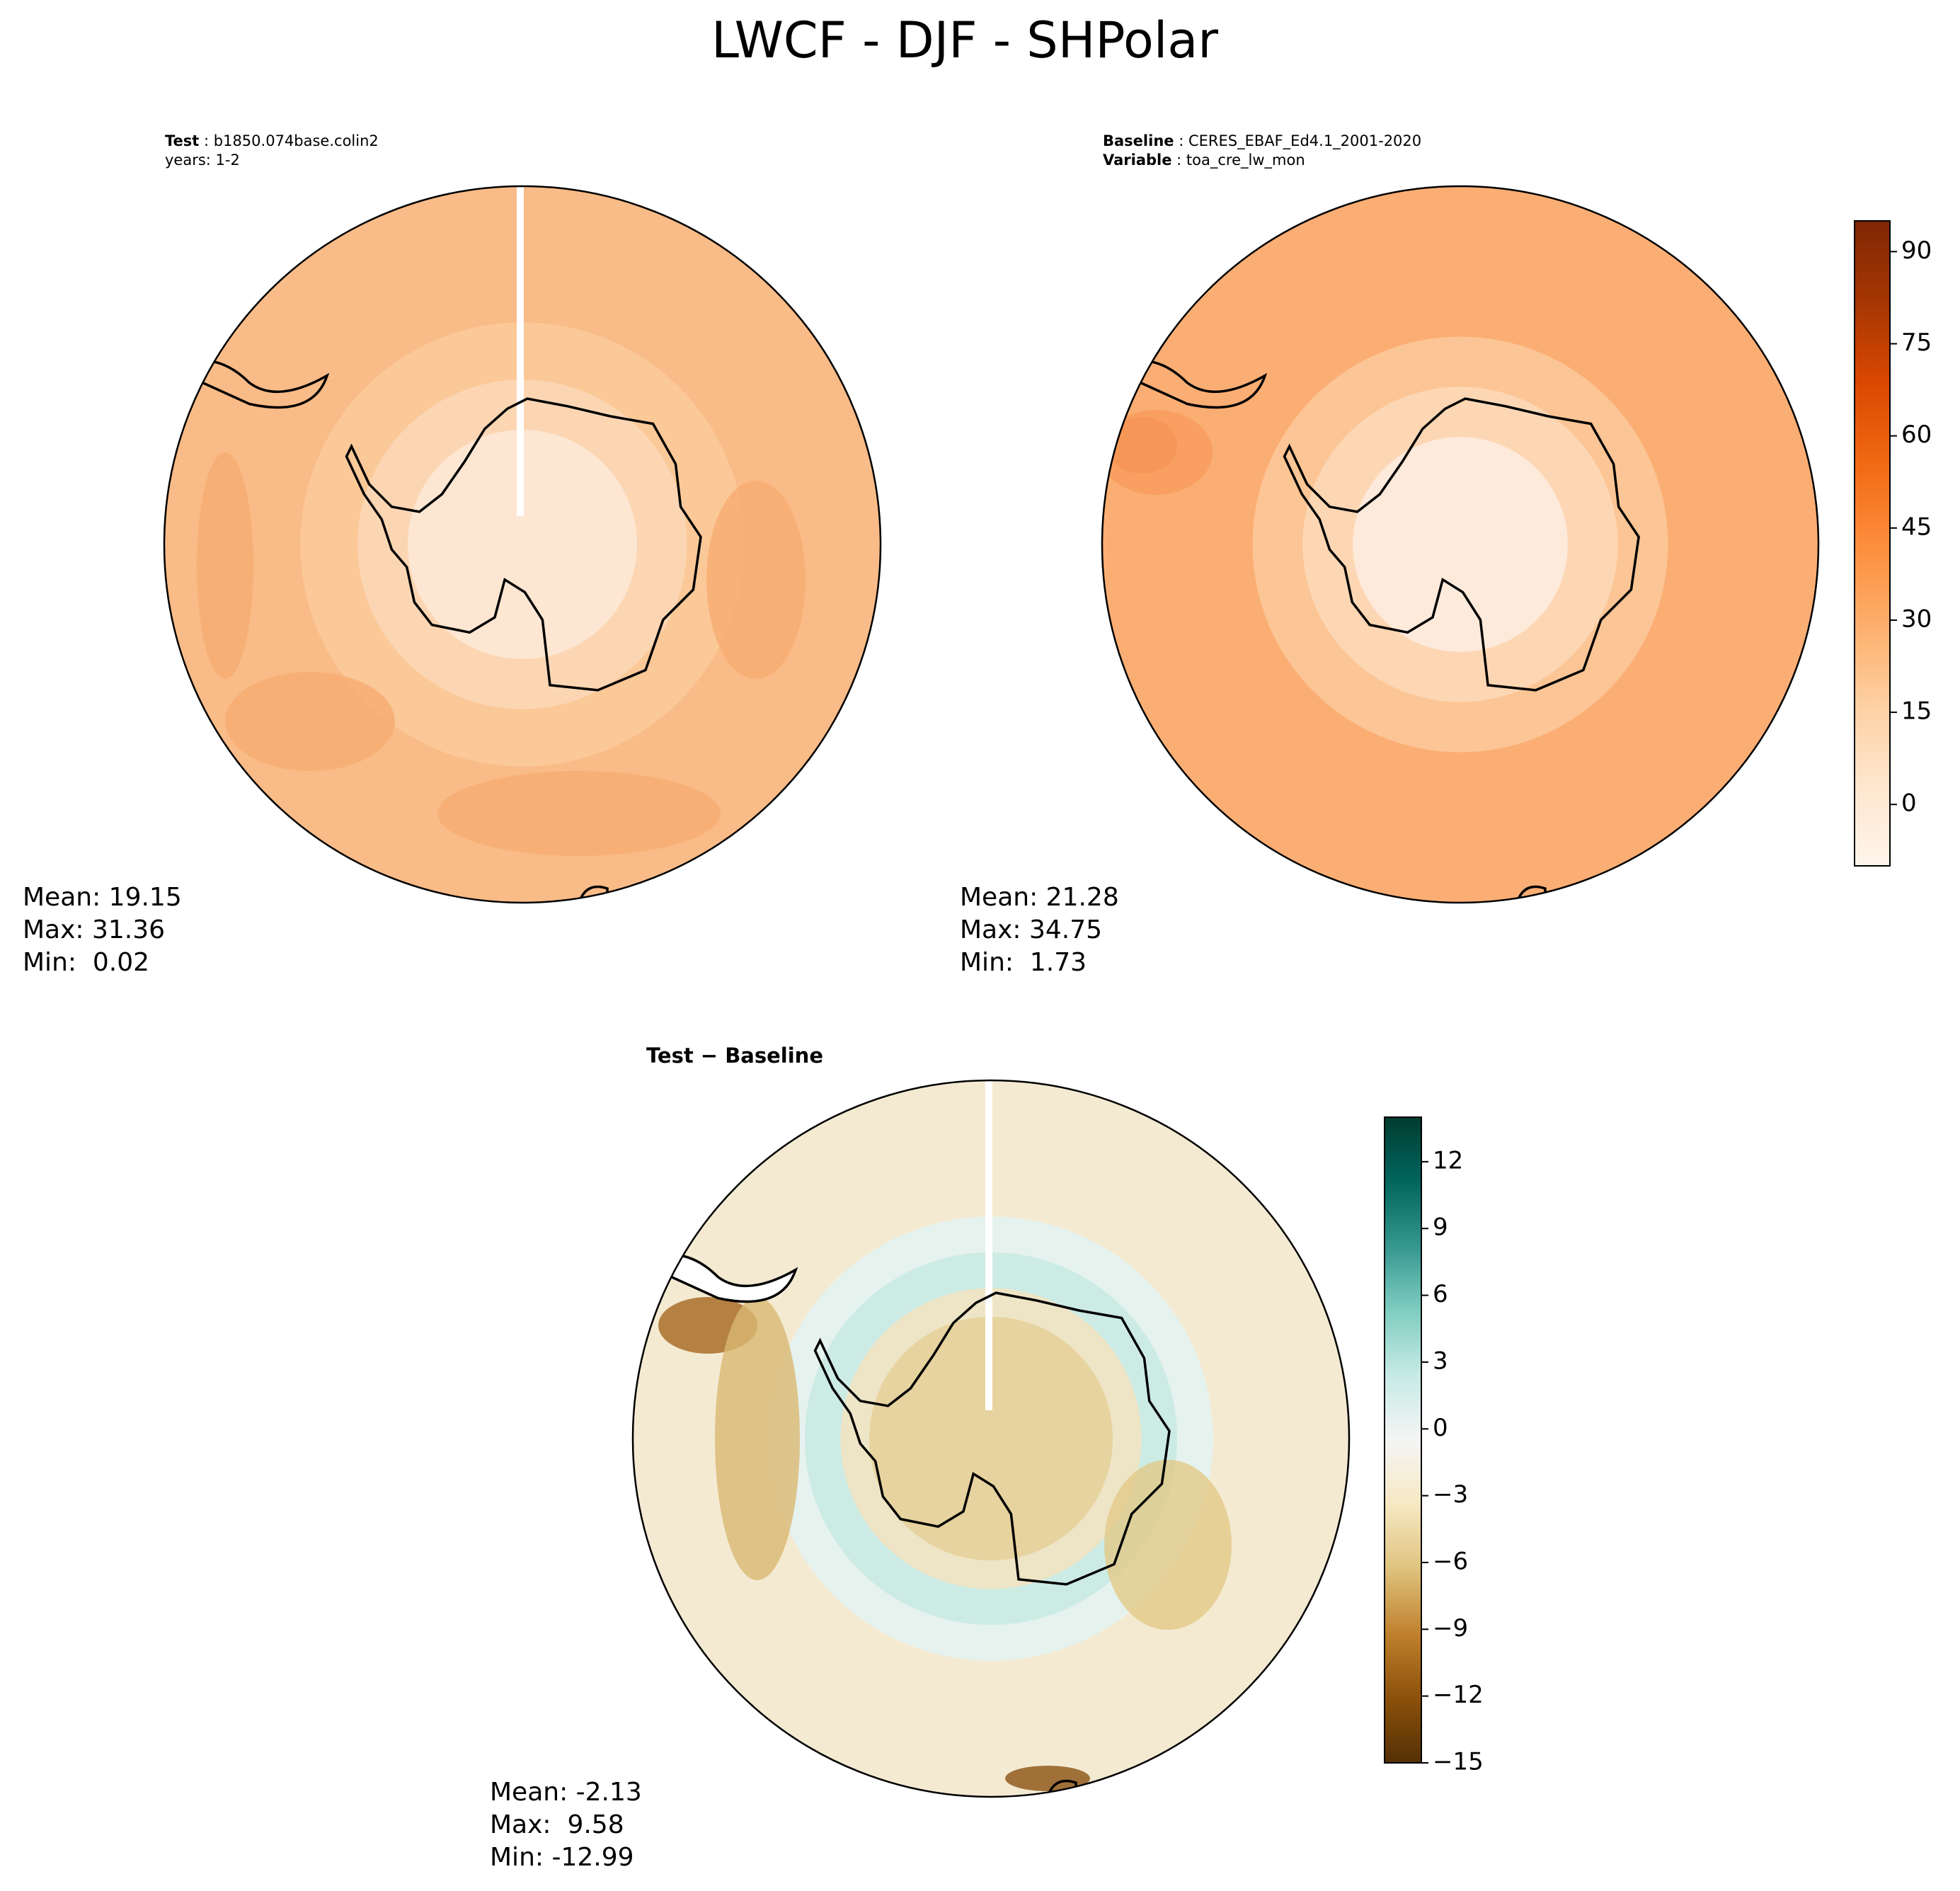 Image resolution: width=1960 pixels, height=1891 pixels. What do you see at coordinates (1138, 140) in the screenshot?
I see `header-text: Baseline` at bounding box center [1138, 140].